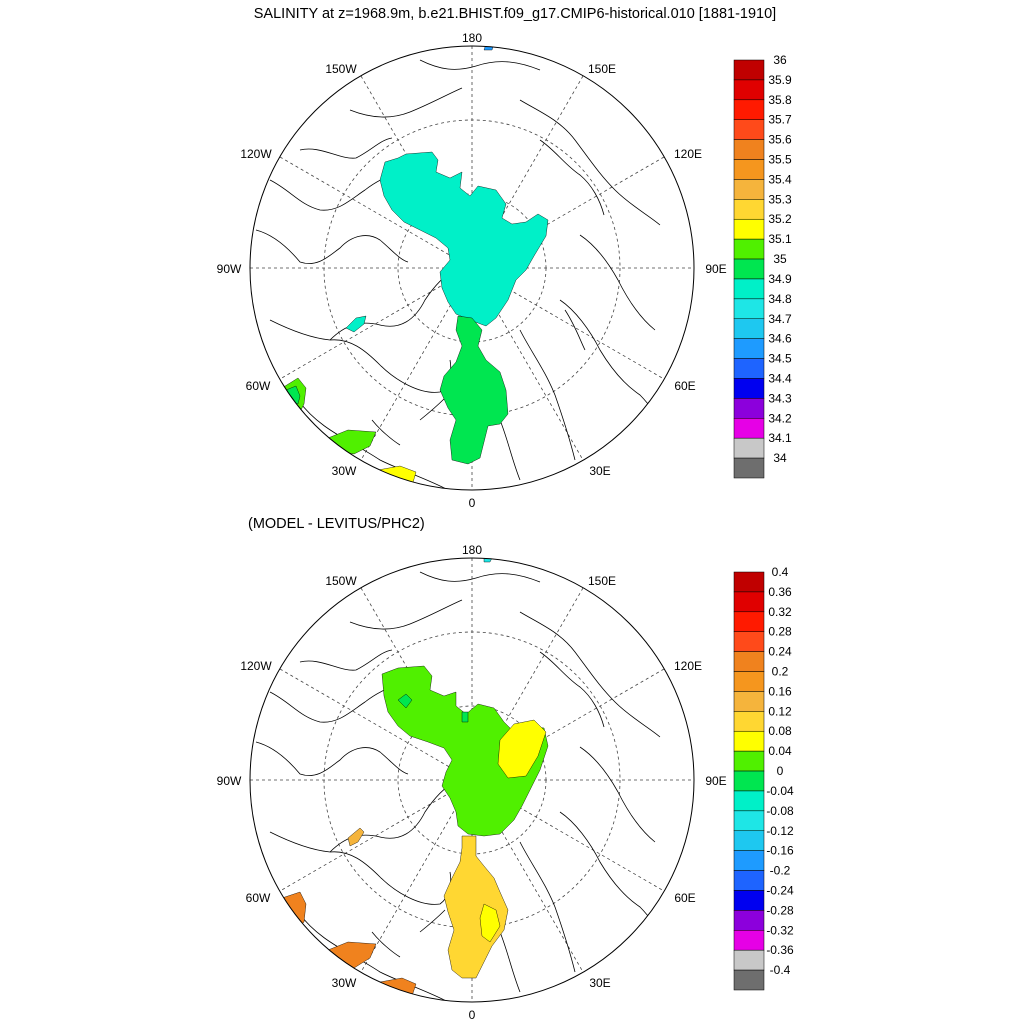 Image resolution: width=1024 pixels, height=1024 pixels. Describe the element at coordinates (780, 851) in the screenshot. I see `bottom-colorbar-label: -0.16` at that location.